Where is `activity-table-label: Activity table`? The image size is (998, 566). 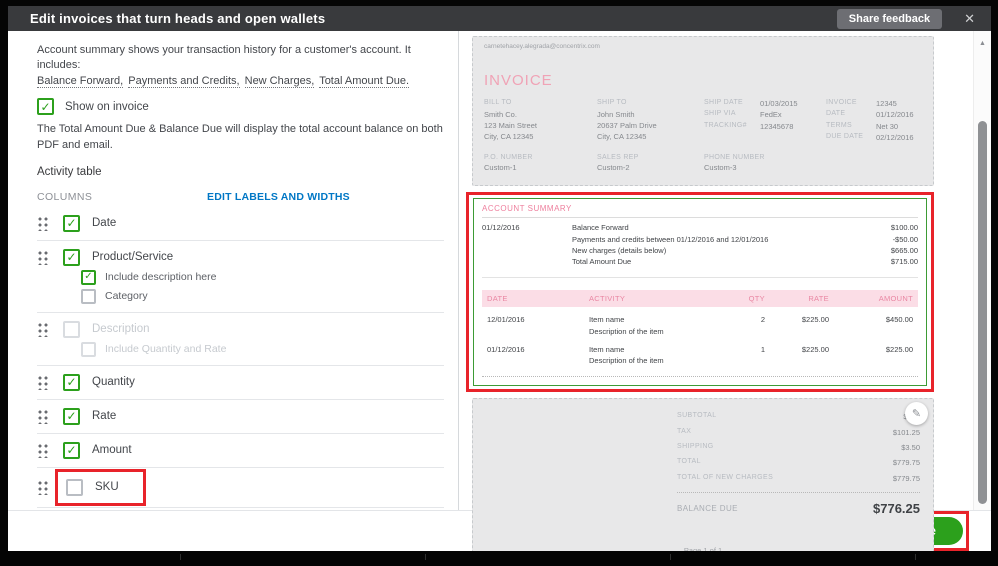 activity-table-label: Activity table is located at coordinates (69, 171).